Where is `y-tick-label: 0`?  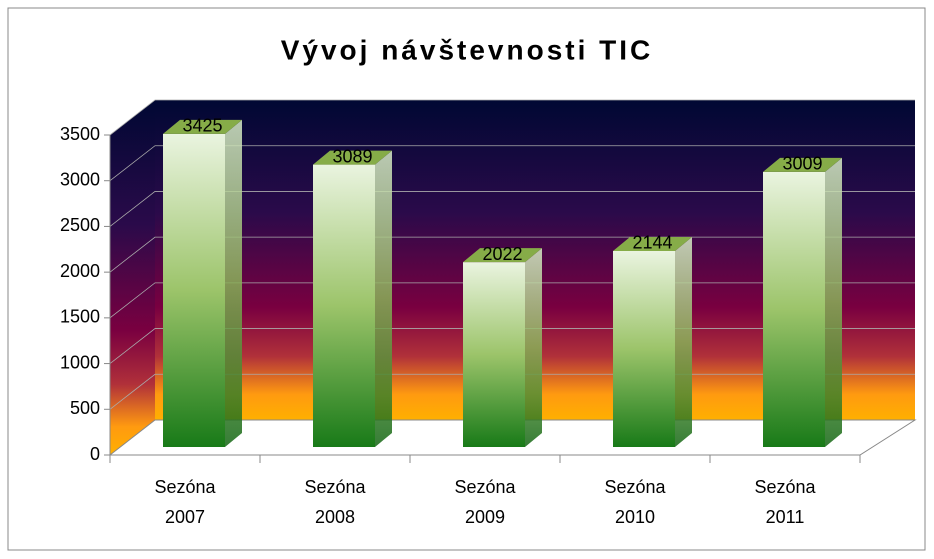
y-tick-label: 0 is located at coordinates (95, 454).